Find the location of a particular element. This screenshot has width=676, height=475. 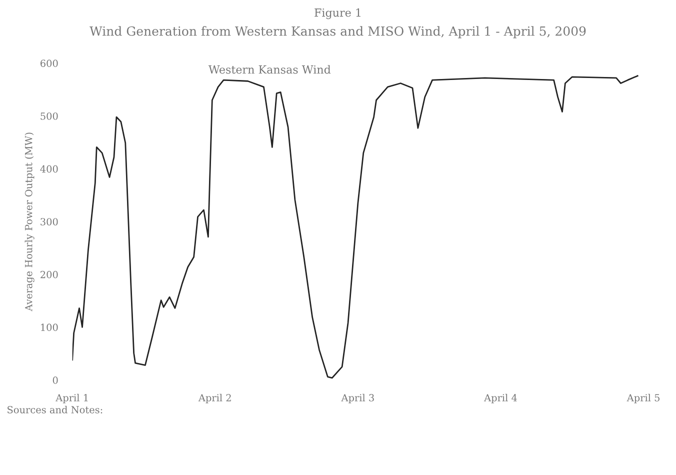

y-tick-label: 100 is located at coordinates (49, 328).